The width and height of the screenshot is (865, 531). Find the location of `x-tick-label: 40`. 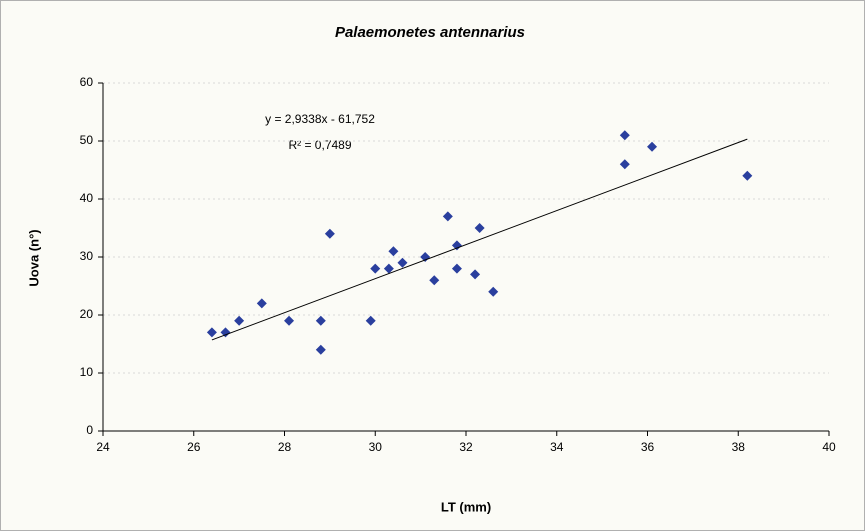

x-tick-label: 40 is located at coordinates (829, 447).